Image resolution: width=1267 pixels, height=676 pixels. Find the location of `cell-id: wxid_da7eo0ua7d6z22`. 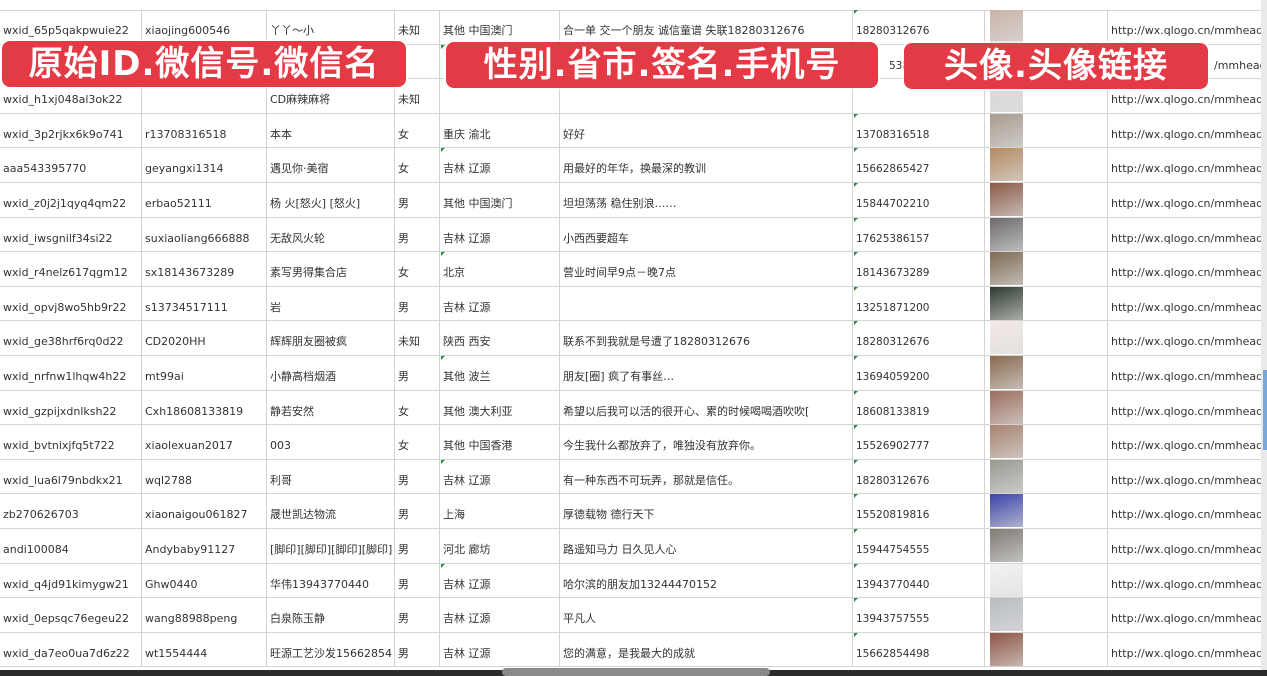

cell-id: wxid_da7eo0ua7d6z22 is located at coordinates (71, 649).